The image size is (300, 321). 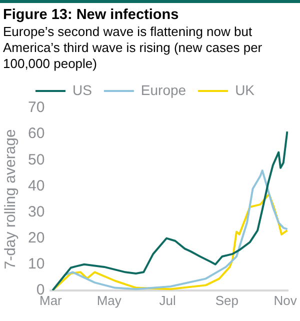 What do you see at coordinates (82, 90) in the screenshot?
I see `legend-label: US` at bounding box center [82, 90].